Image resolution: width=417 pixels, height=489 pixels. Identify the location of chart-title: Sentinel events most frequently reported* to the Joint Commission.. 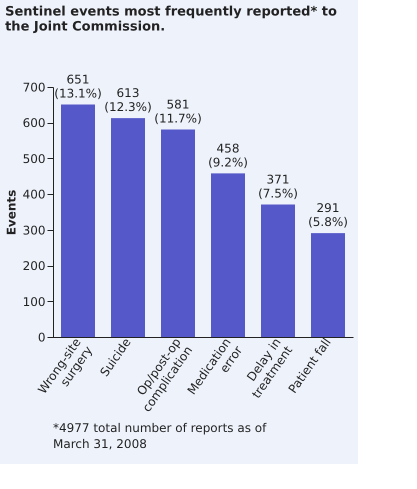
(171, 19).